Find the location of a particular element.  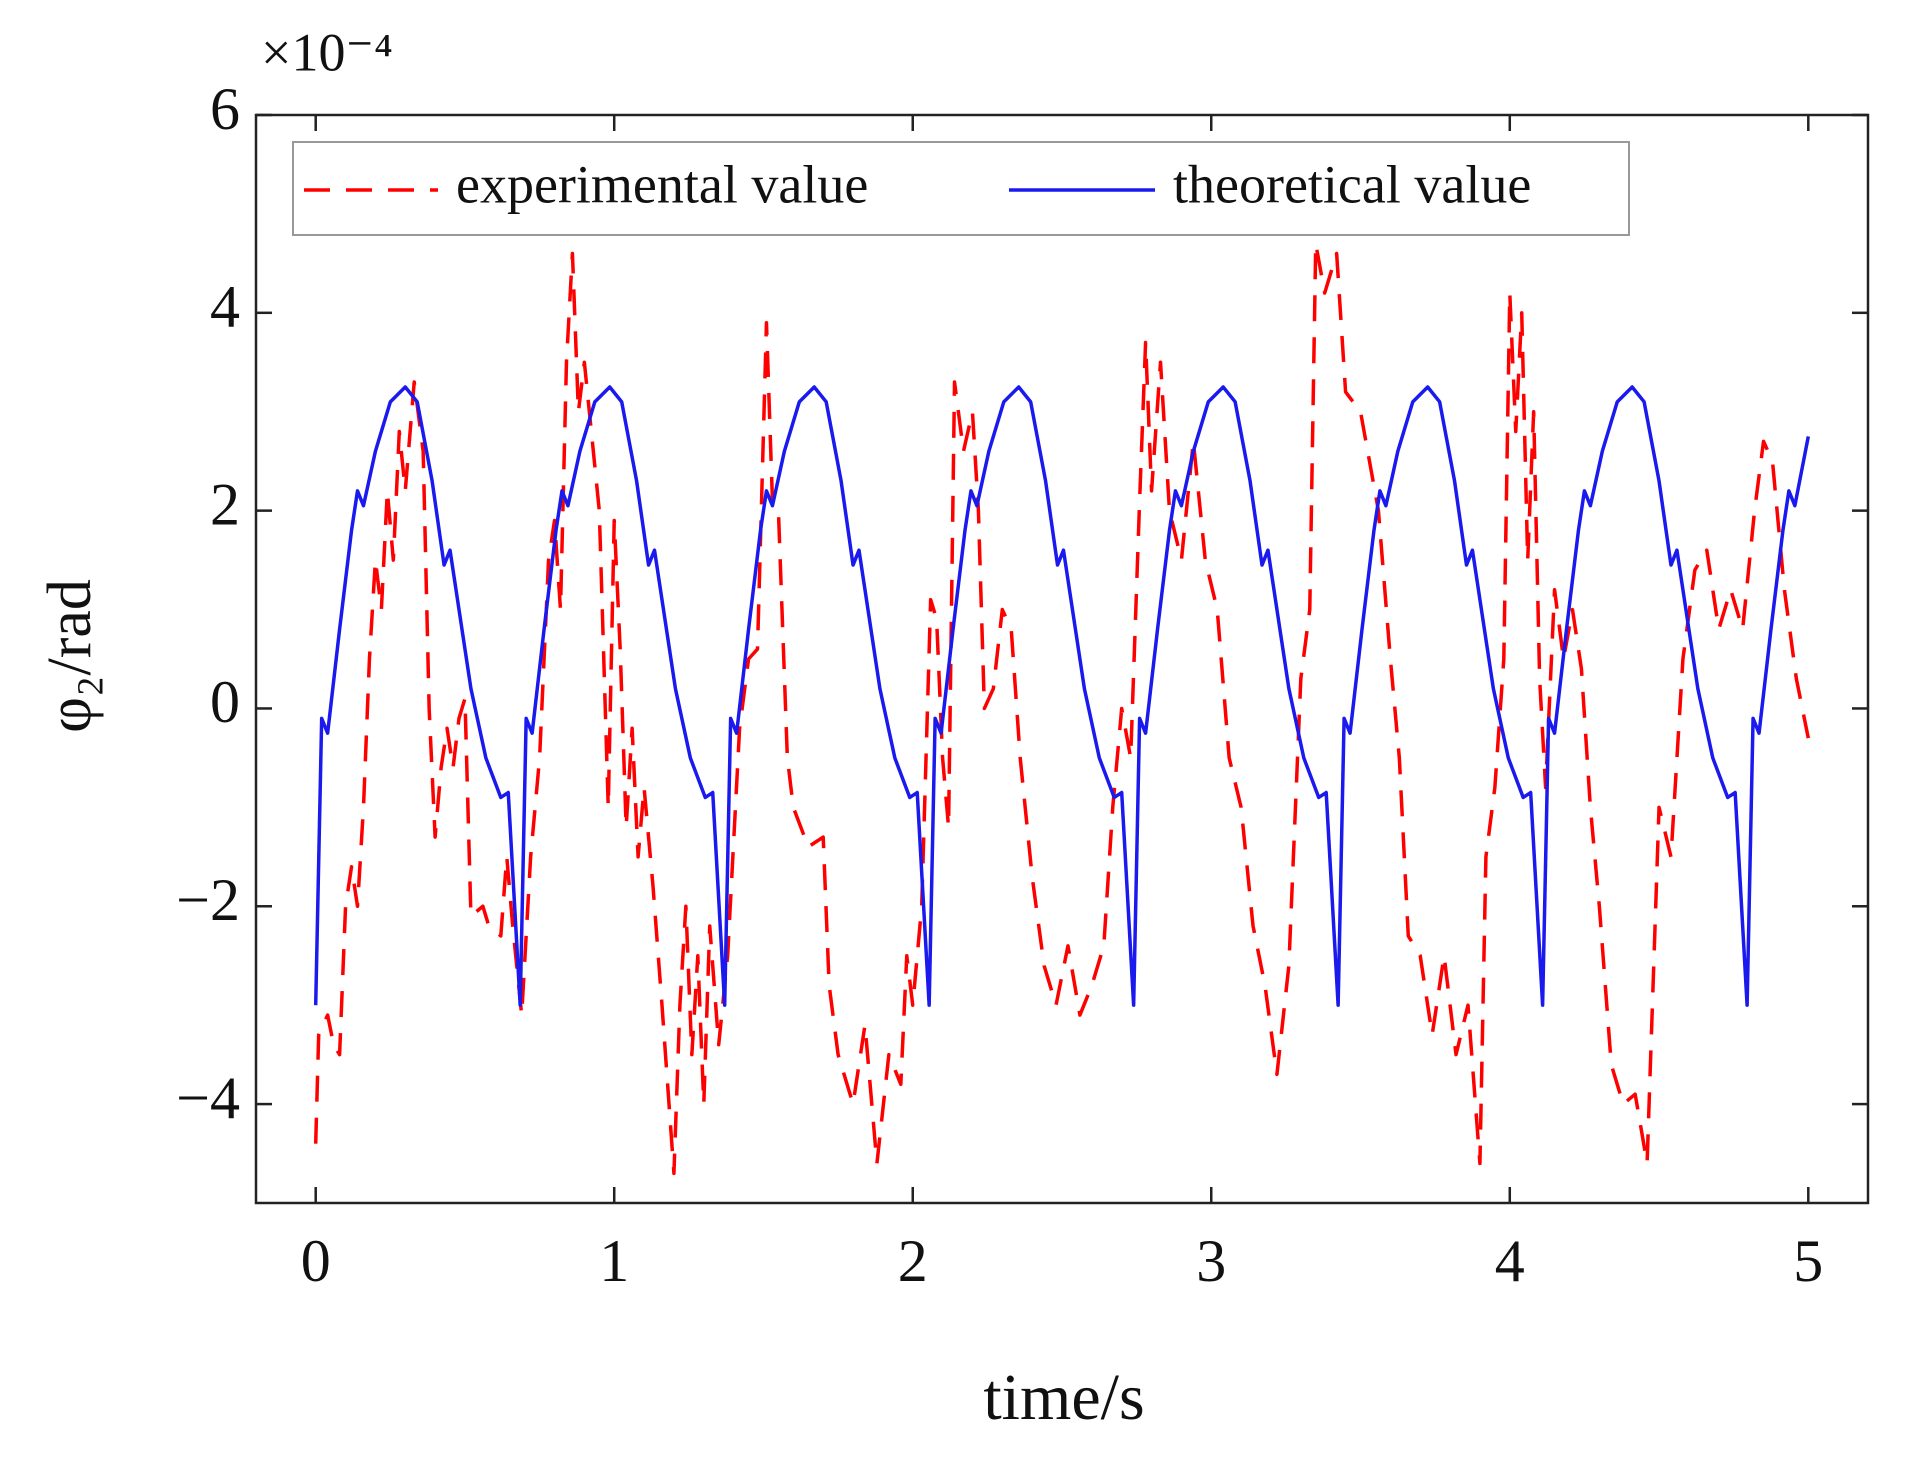

x-tick-label: 2 is located at coordinates (913, 1261).